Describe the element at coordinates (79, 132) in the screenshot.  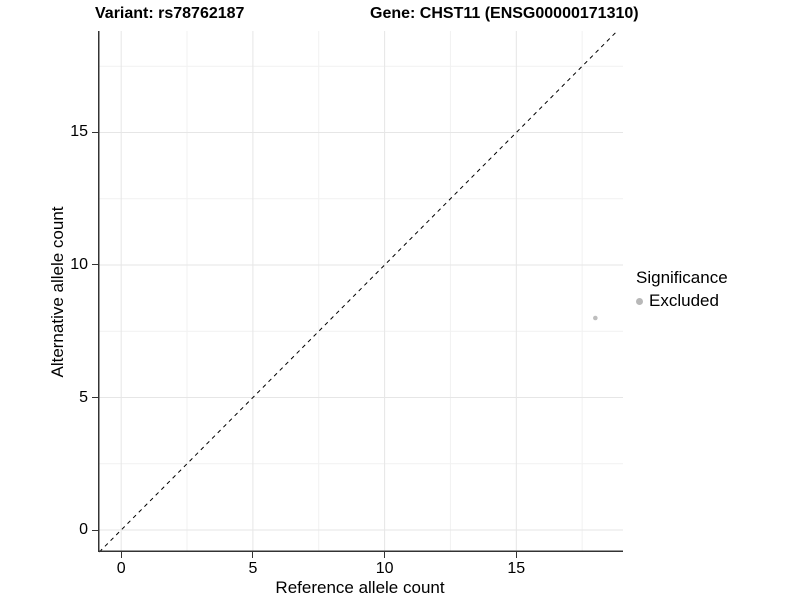
I see `y-tick-label: 15` at that location.